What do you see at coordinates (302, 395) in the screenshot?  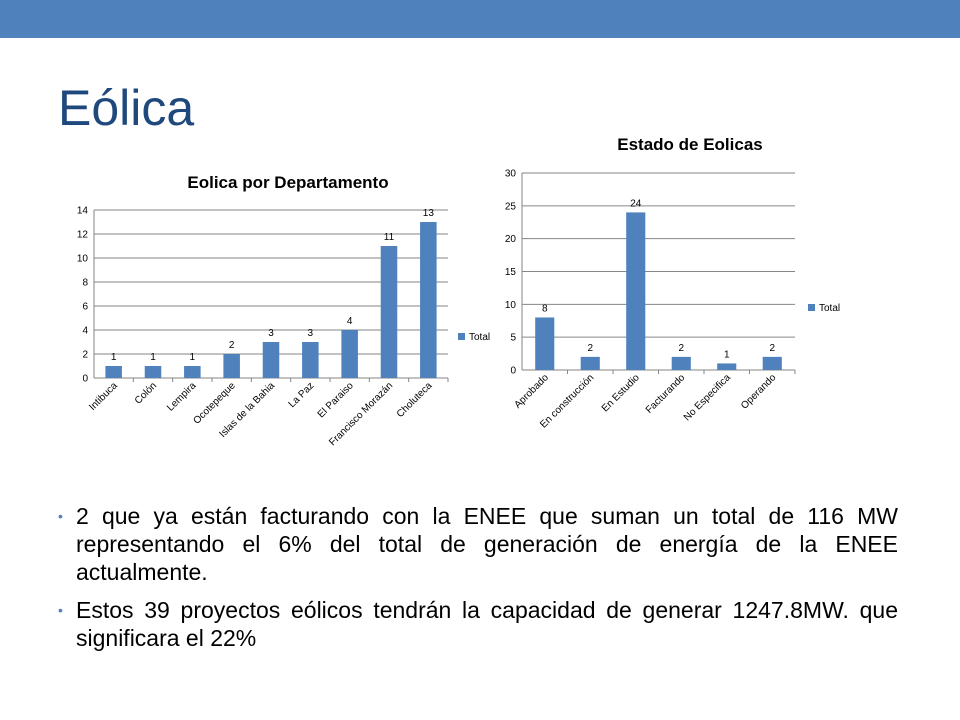 I see `x-tick-label: La Paz` at bounding box center [302, 395].